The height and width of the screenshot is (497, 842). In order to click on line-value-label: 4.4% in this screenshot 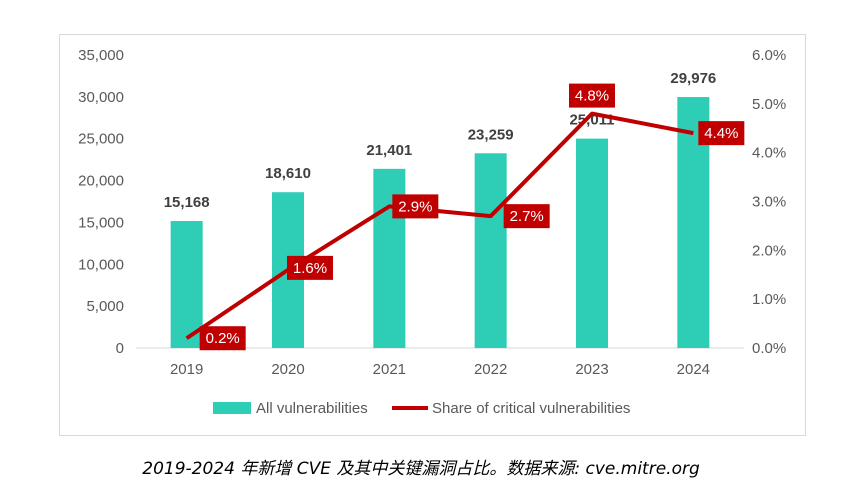, I will do `click(721, 133)`.